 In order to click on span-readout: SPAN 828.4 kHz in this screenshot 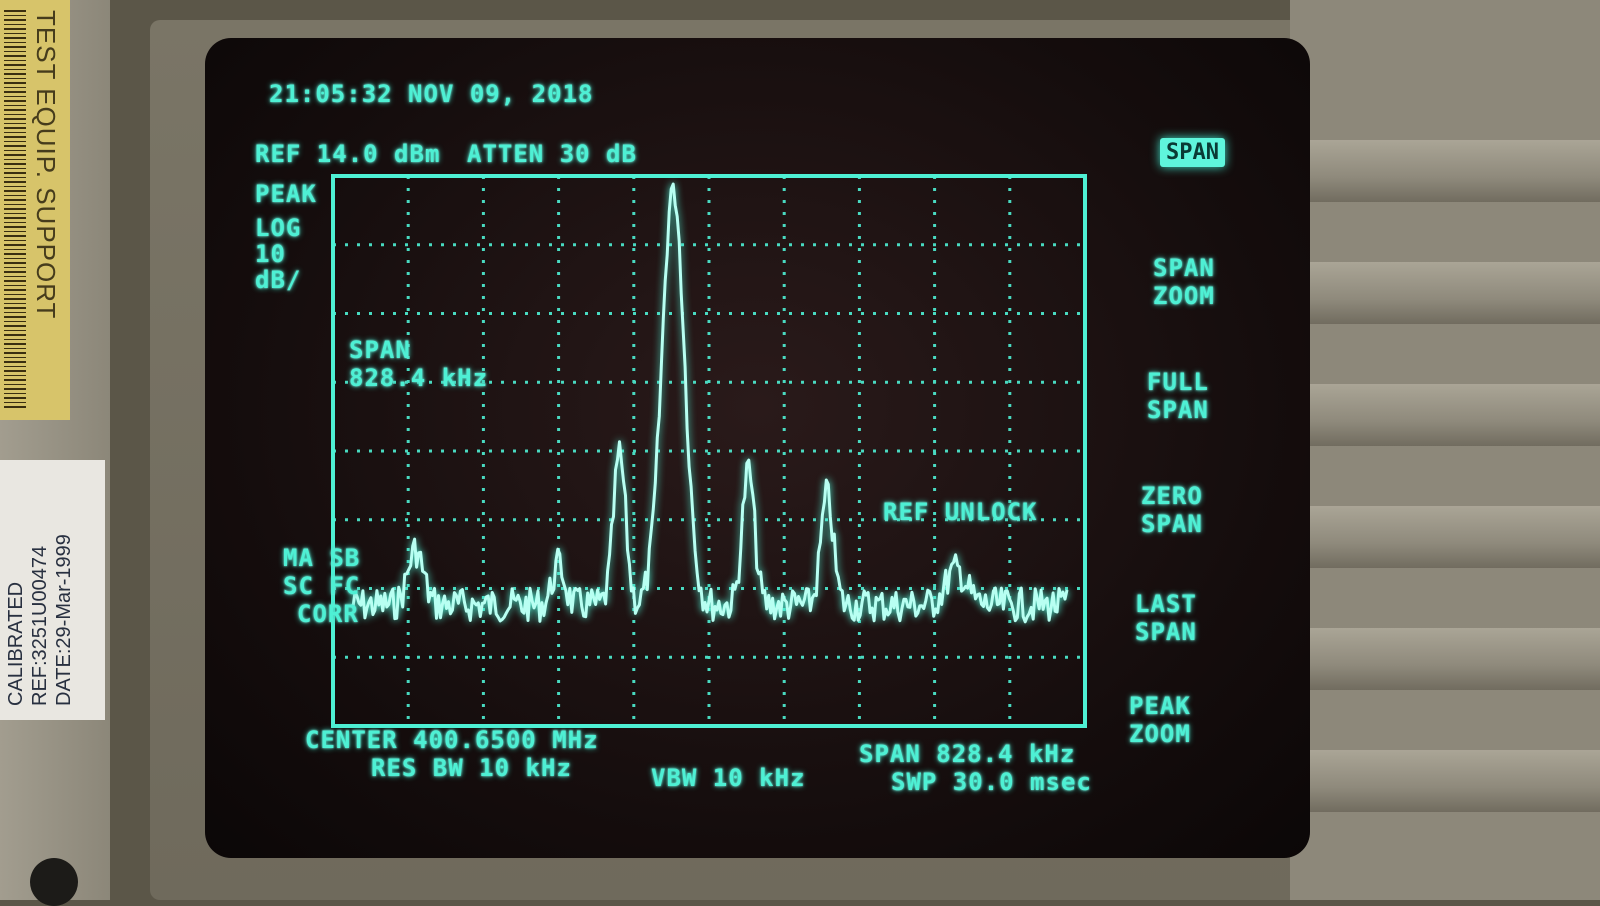, I will do `click(967, 754)`.